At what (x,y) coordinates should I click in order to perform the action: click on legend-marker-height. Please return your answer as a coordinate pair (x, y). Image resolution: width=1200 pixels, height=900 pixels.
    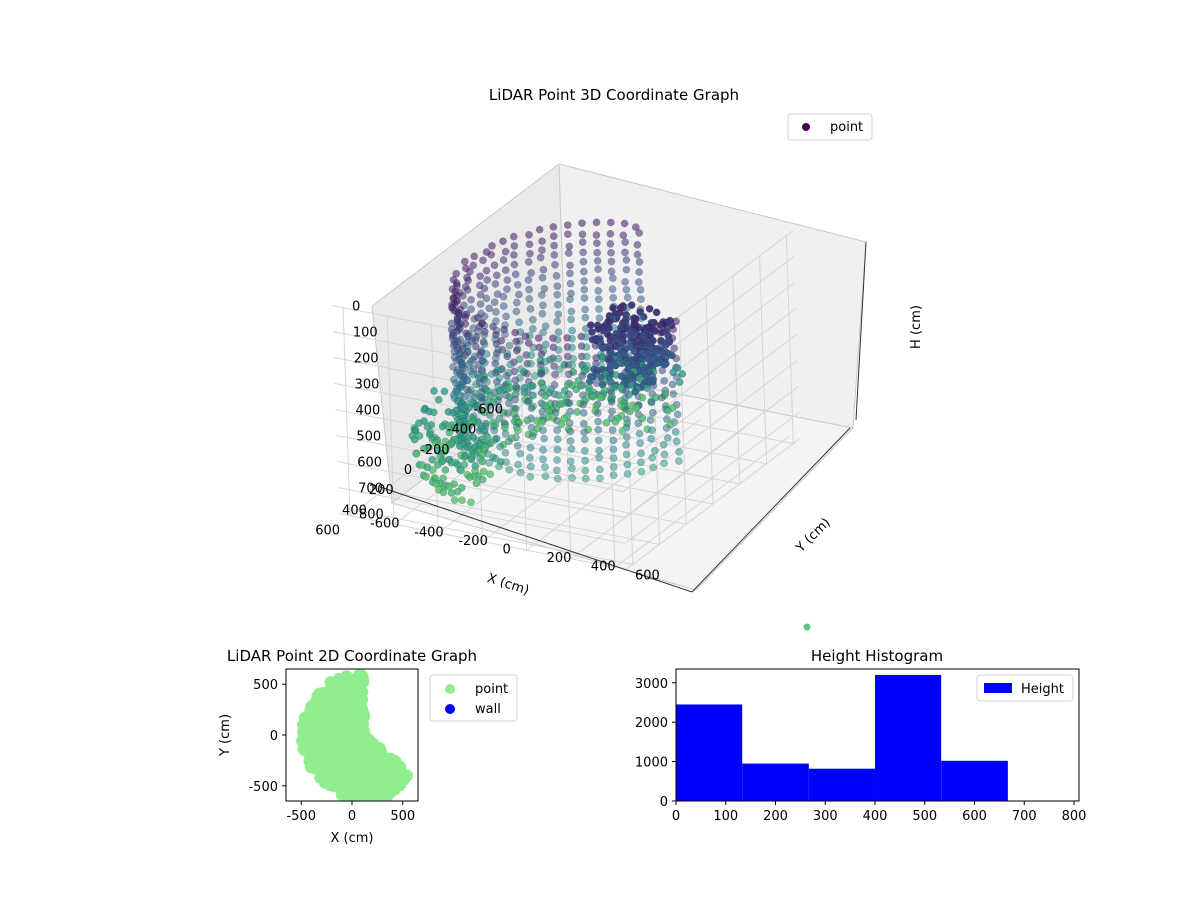
    Looking at the image, I should click on (998, 688).